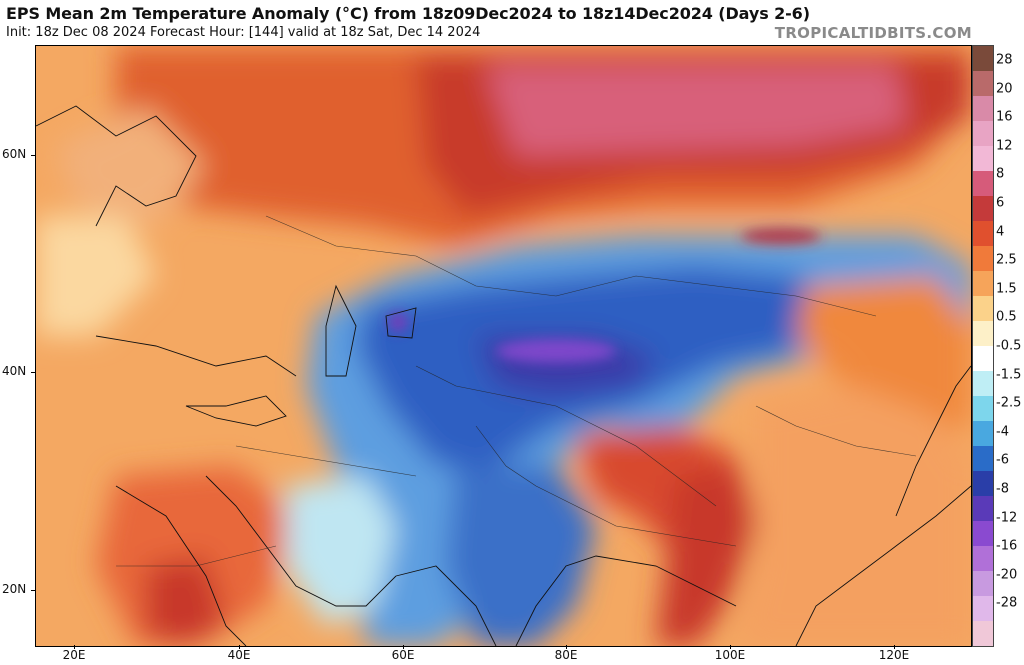  What do you see at coordinates (1000, 232) in the screenshot?
I see `colorbar-label: 4` at bounding box center [1000, 232].